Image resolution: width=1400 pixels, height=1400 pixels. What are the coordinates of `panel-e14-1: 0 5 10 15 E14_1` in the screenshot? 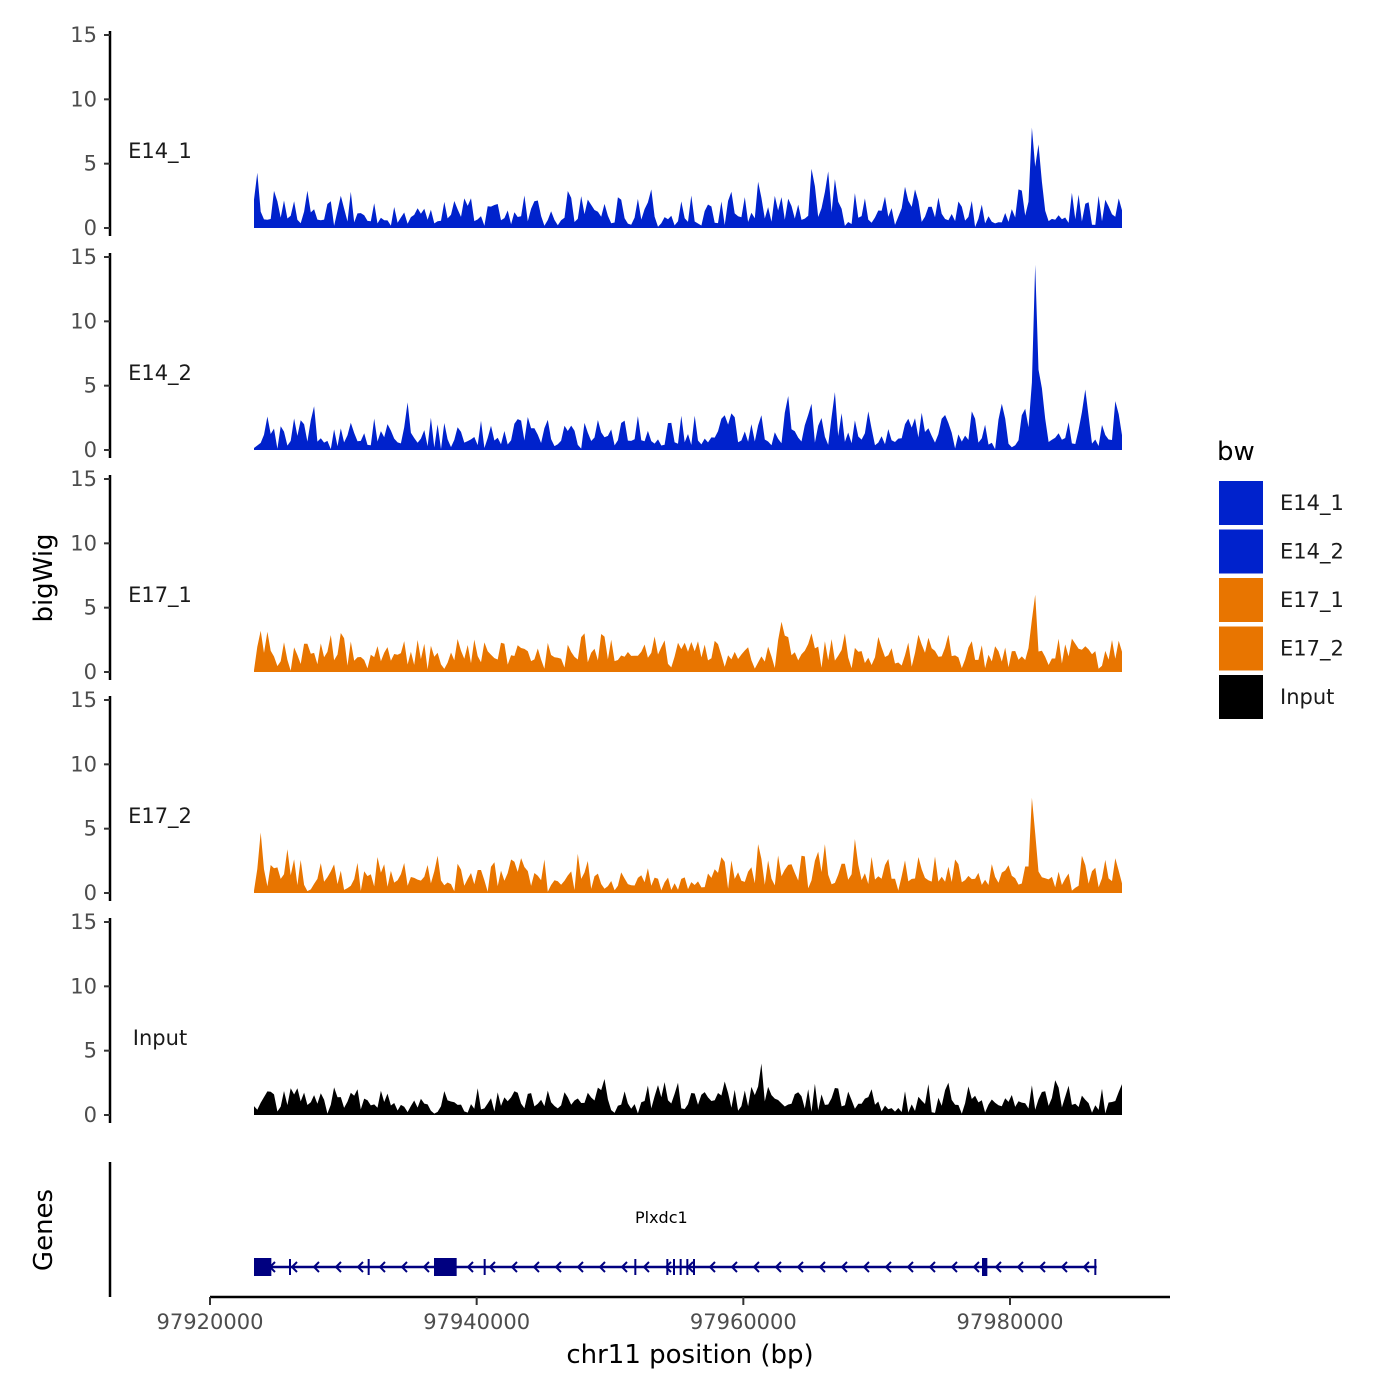 It's located at (596, 131).